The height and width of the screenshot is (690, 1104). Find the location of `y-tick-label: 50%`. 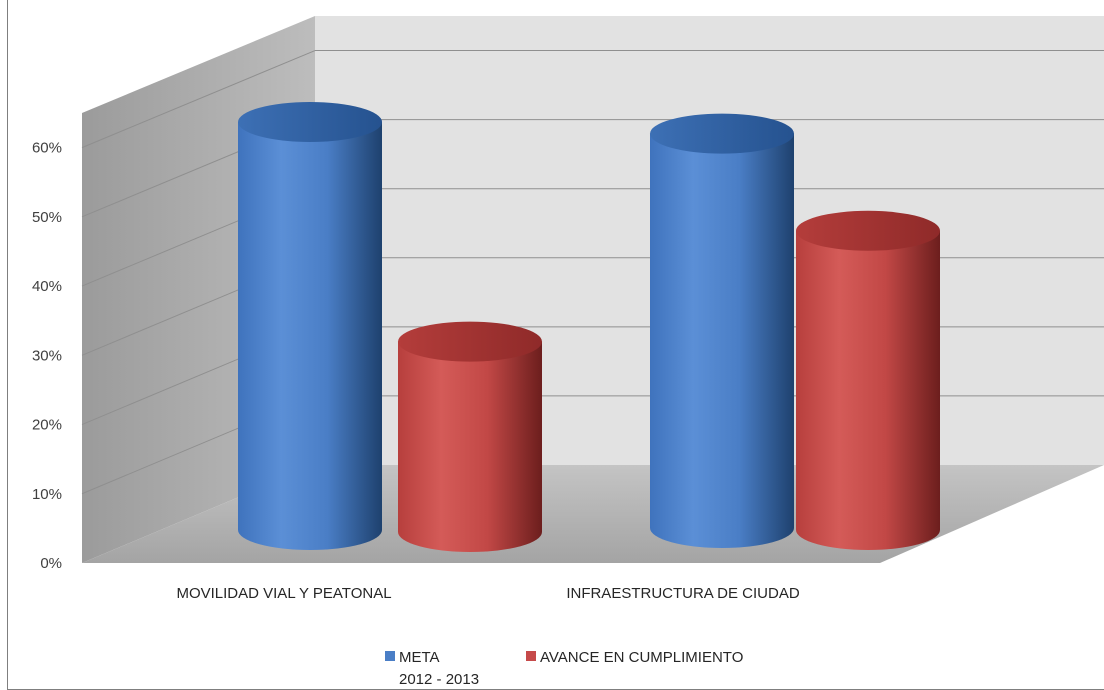

y-tick-label: 50% is located at coordinates (47, 217).